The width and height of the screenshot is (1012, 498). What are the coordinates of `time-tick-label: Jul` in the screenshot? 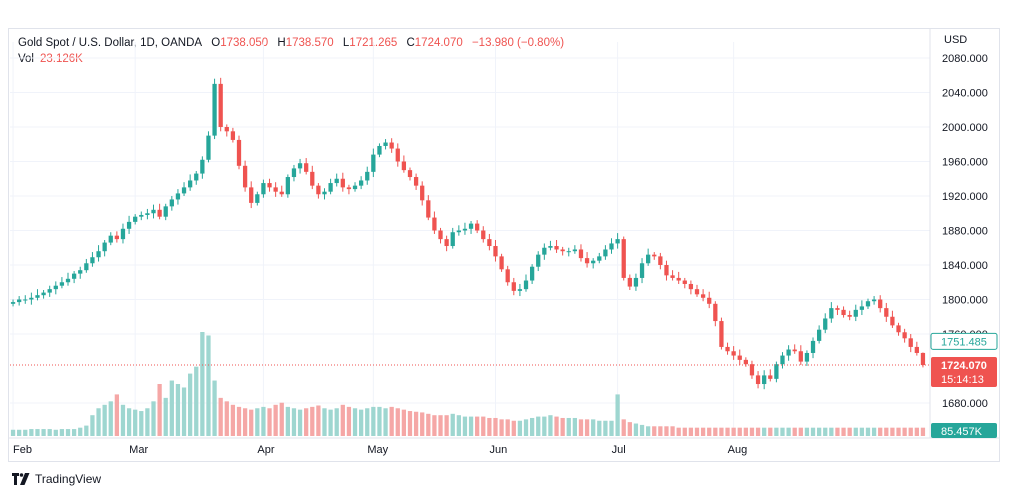 It's located at (619, 450).